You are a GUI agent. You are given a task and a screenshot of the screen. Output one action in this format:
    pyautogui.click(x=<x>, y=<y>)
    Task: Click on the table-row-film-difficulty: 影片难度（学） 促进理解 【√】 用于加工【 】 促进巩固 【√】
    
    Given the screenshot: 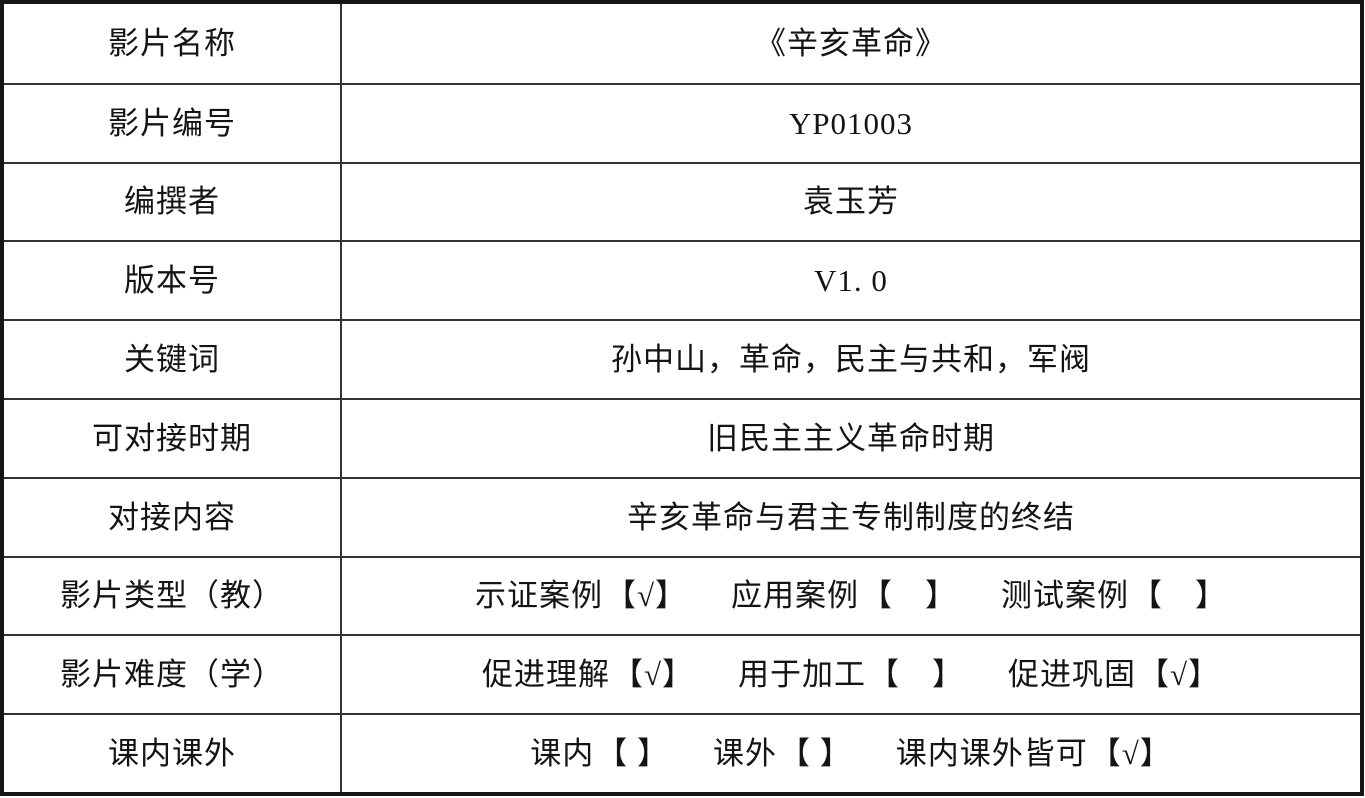 What is the action you would take?
    pyautogui.click(x=682, y=674)
    